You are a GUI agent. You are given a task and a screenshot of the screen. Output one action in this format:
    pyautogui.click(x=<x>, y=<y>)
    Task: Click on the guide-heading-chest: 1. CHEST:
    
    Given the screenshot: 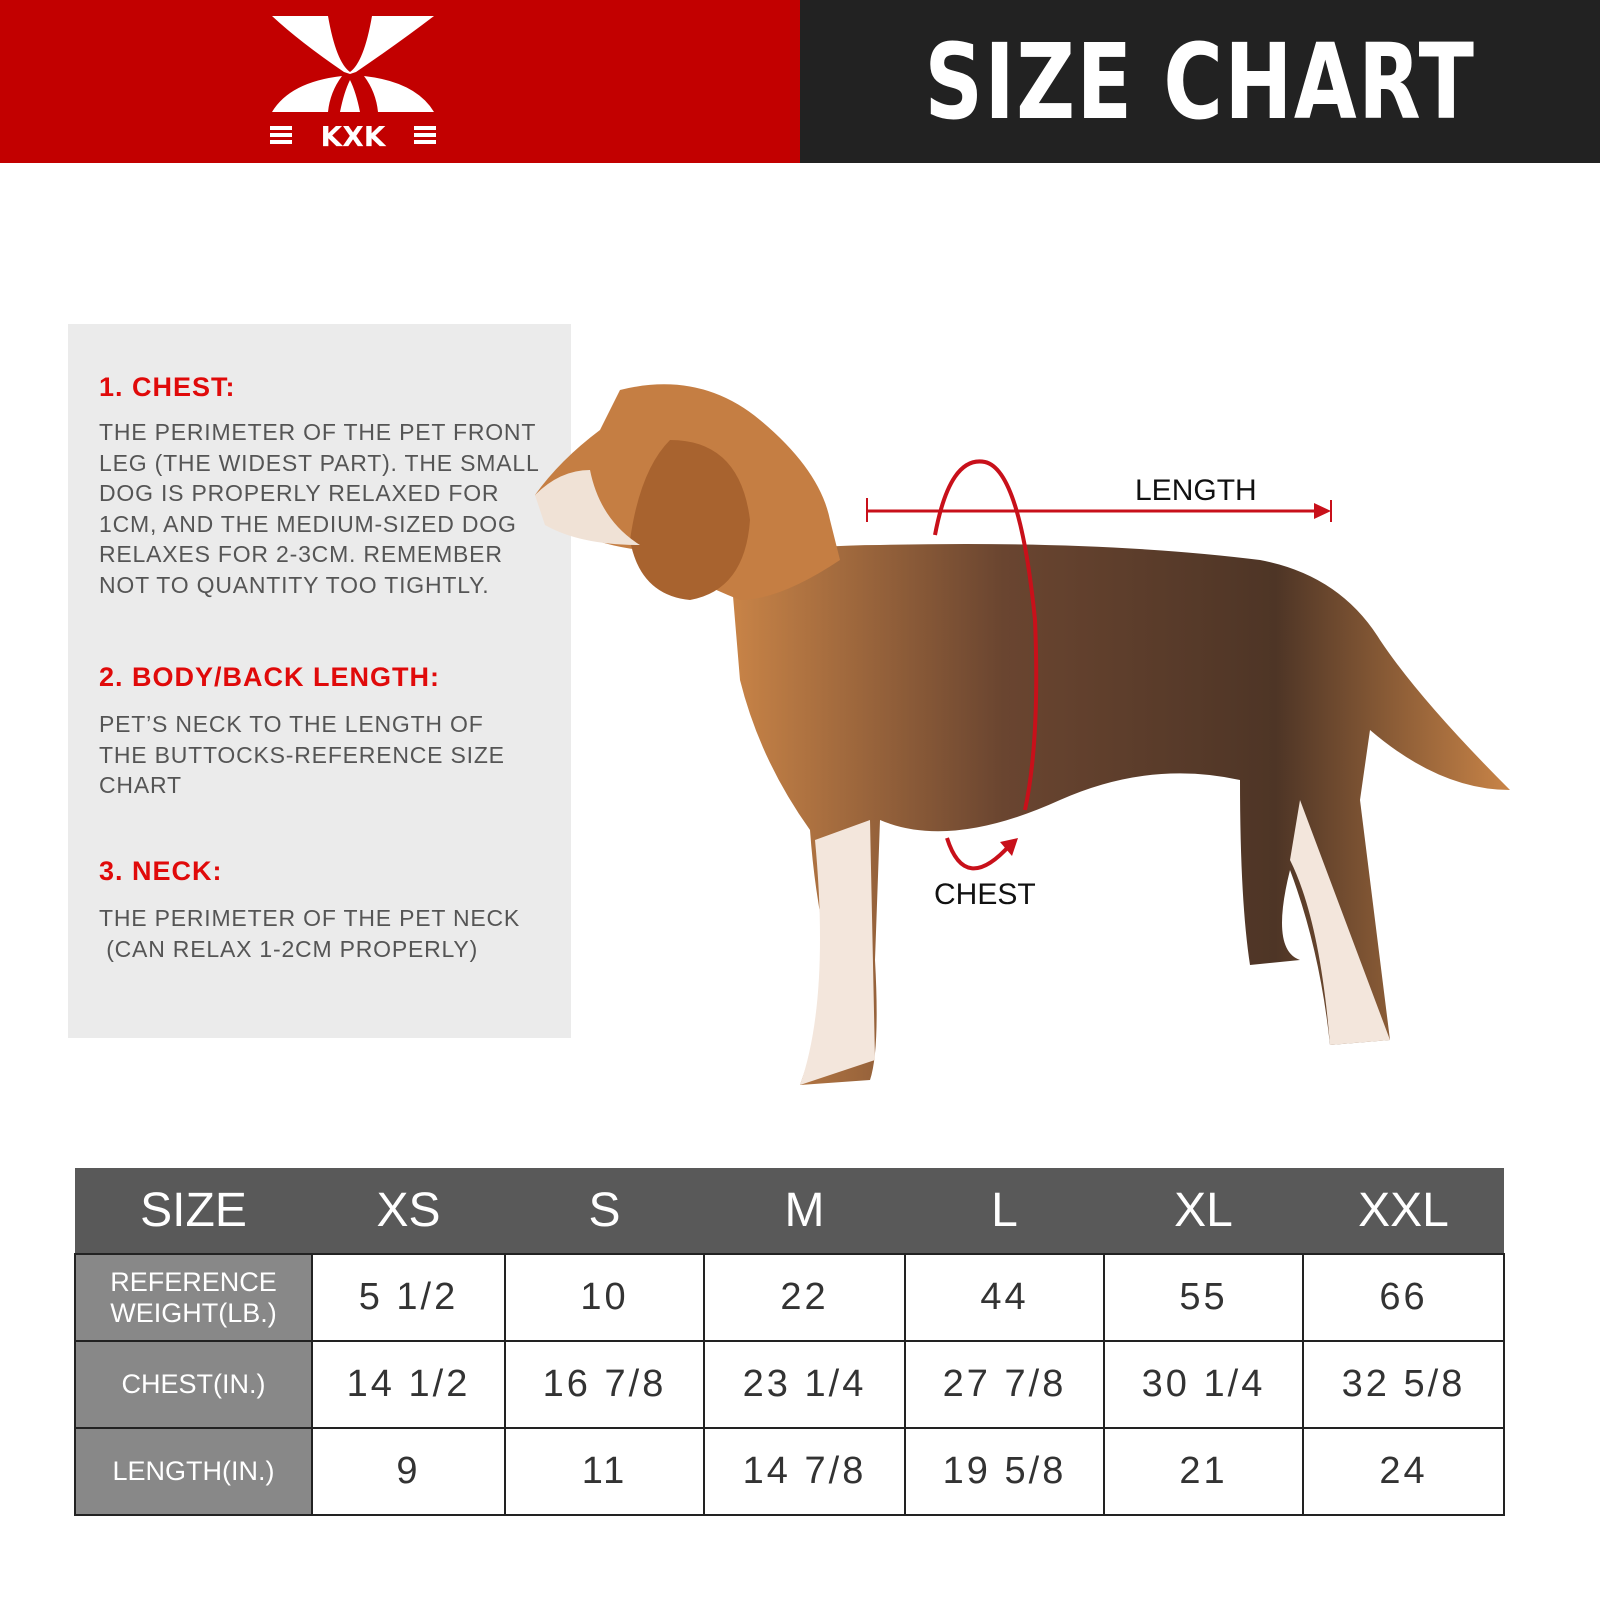 What is the action you would take?
    pyautogui.click(x=167, y=387)
    